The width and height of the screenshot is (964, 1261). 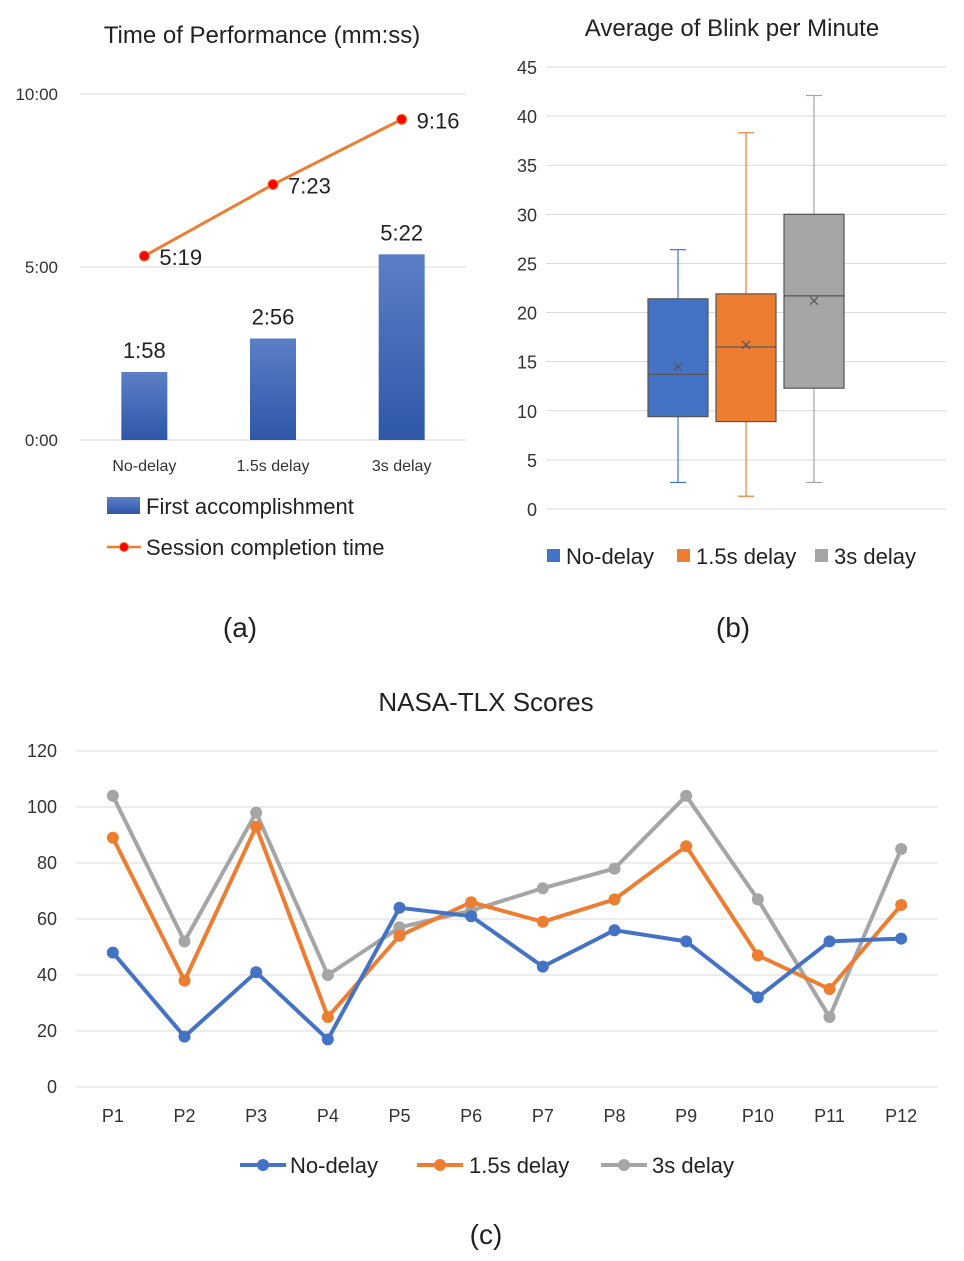 What do you see at coordinates (42, 807) in the screenshot?
I see `y-tick-label-c: 100` at bounding box center [42, 807].